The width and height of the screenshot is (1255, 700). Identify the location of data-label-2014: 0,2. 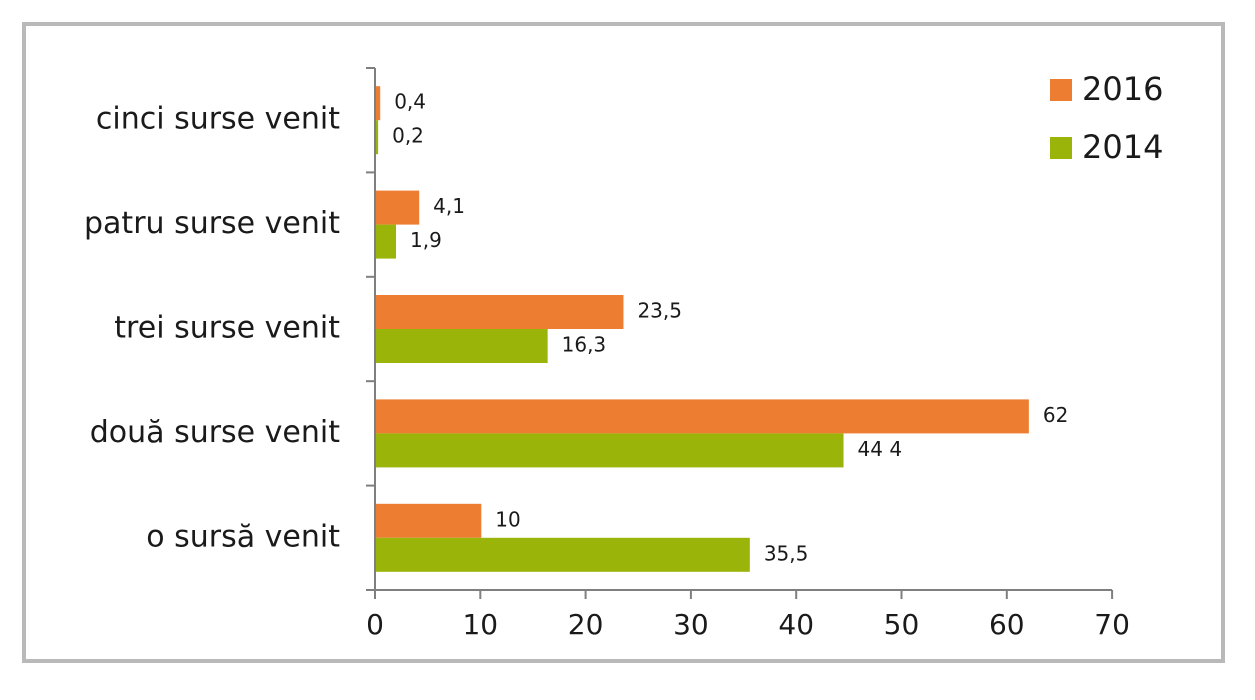
(408, 136).